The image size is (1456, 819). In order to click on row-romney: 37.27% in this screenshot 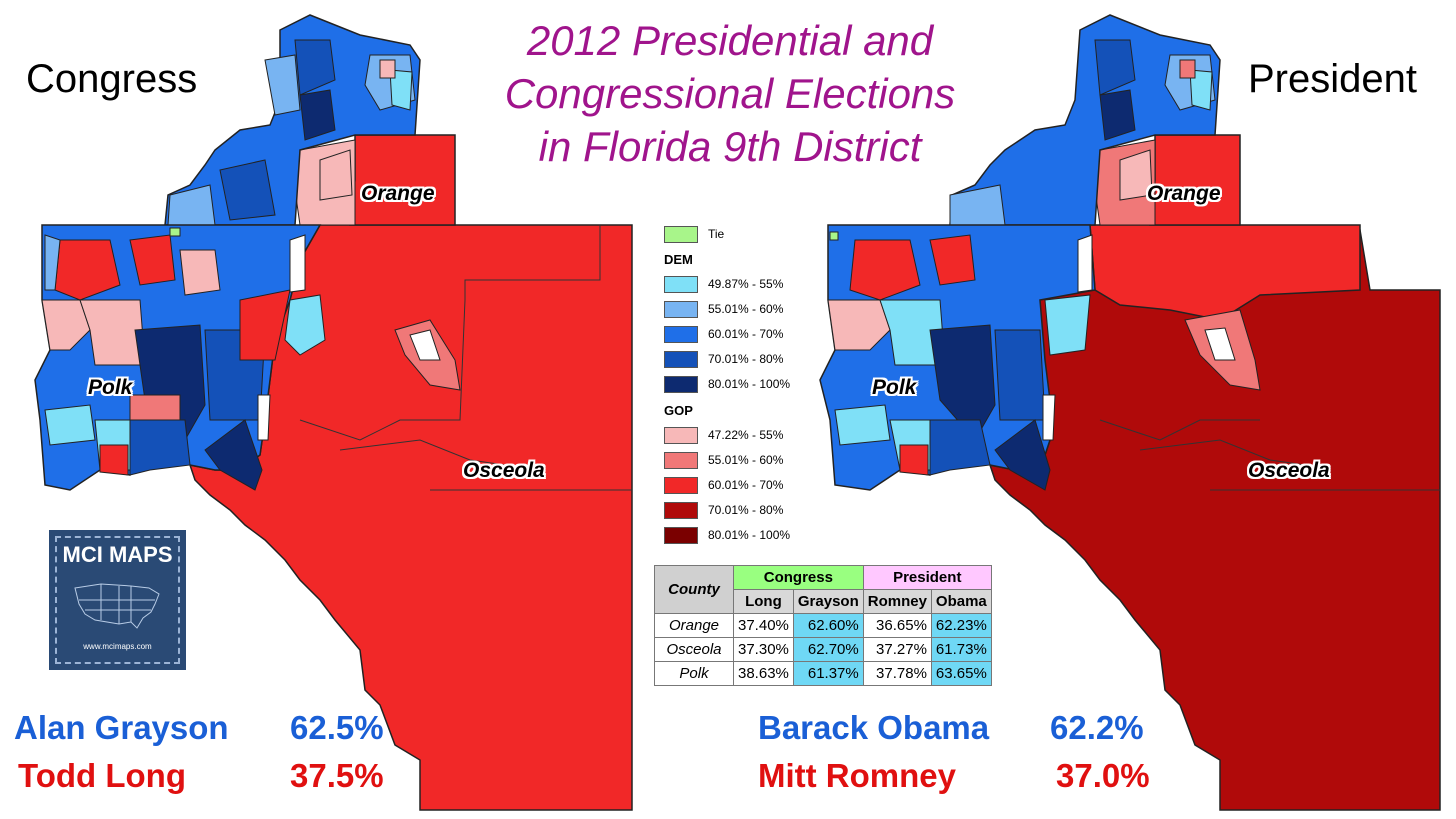, I will do `click(897, 649)`.